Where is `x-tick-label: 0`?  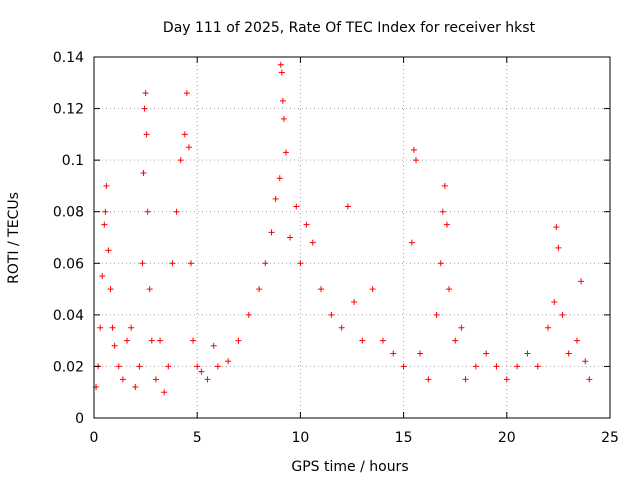
x-tick-label: 0 is located at coordinates (94, 438).